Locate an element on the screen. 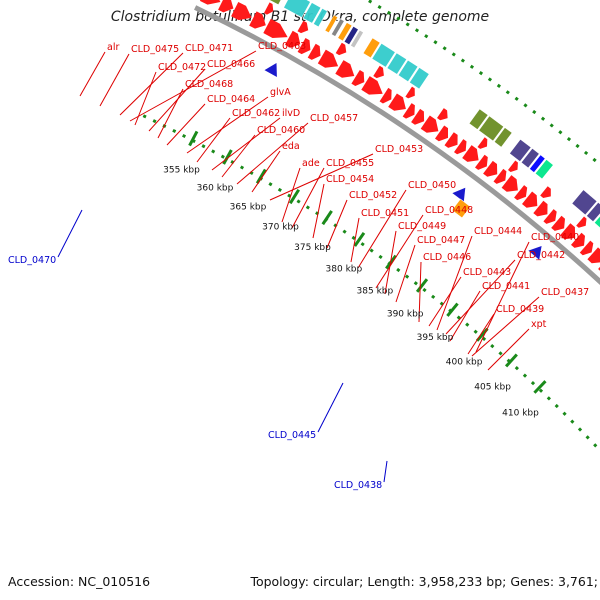 Image resolution: width=600 pixels, height=600 pixels. gene-label-reverse: CLD_0438 is located at coordinates (358, 485).